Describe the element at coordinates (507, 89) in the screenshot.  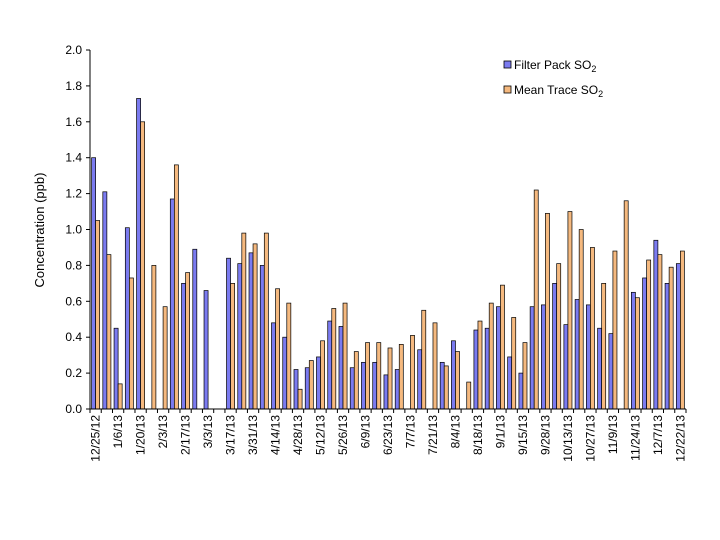
I see `legend-swatch-mean-trace` at that location.